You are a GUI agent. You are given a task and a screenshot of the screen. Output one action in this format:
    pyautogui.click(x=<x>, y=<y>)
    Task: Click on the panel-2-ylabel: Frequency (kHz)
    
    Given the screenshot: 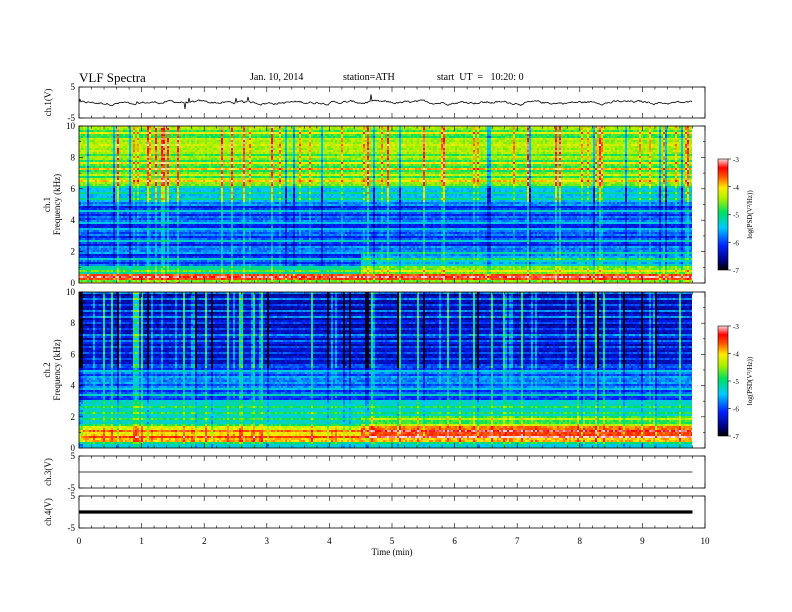 What is the action you would take?
    pyautogui.click(x=57, y=369)
    